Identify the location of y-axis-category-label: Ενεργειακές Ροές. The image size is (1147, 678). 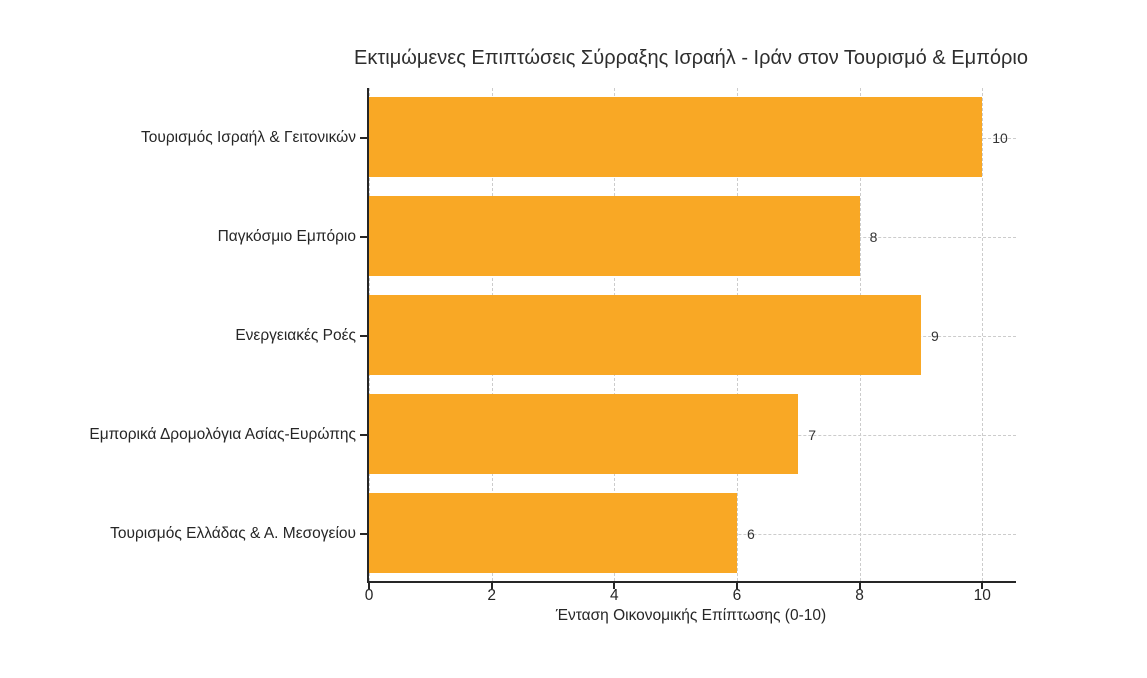
(295, 335).